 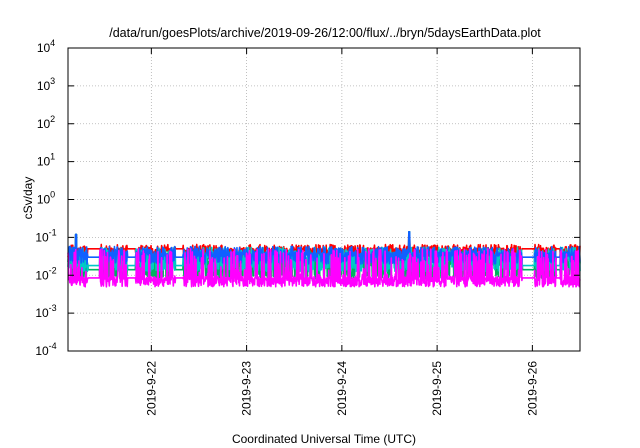 I want to click on y-tick-label: 10⁻², so click(x=45, y=273).